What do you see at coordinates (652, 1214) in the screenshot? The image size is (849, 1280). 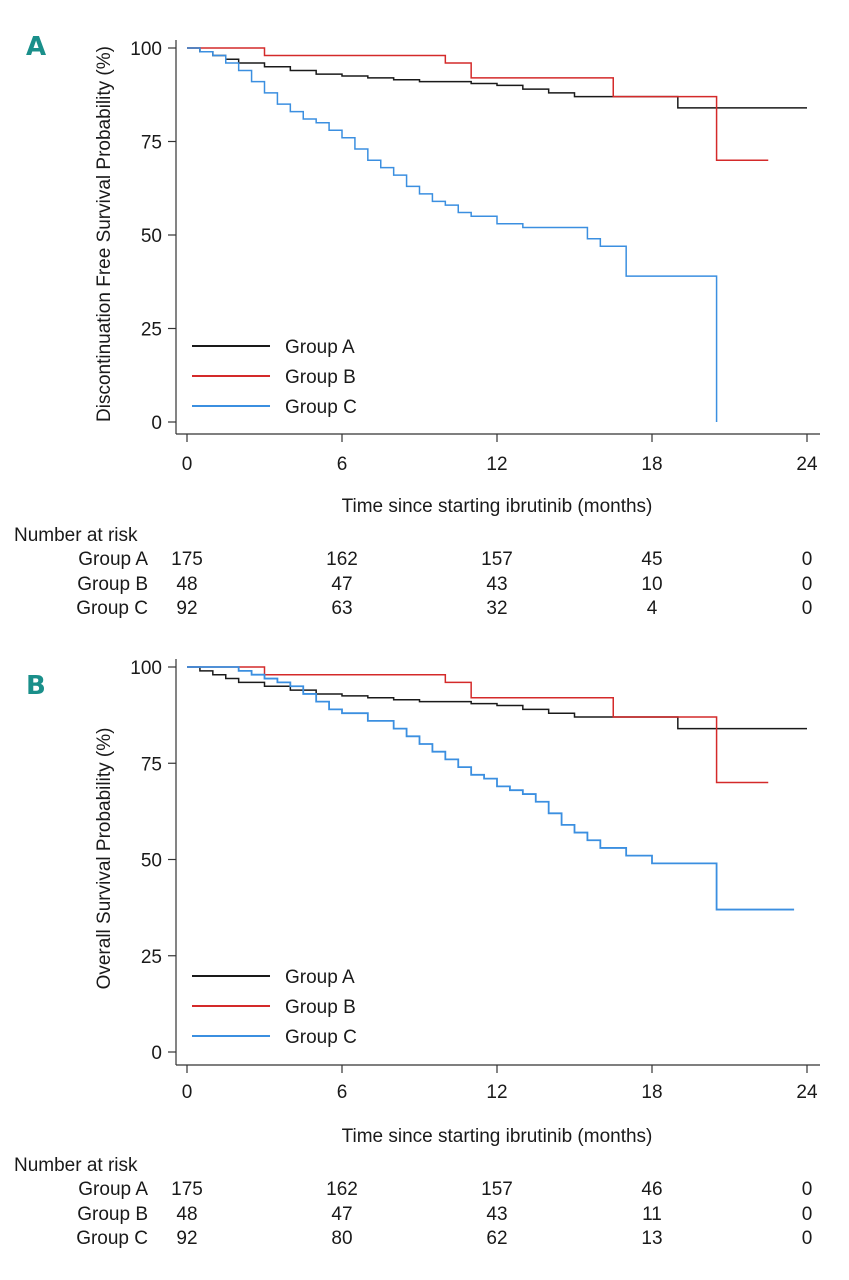 I see `risk-value: 11` at bounding box center [652, 1214].